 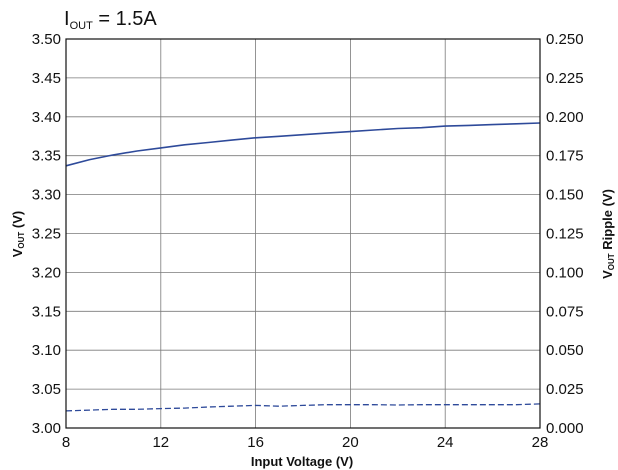 I want to click on y-right-tick-label: 0.050, so click(x=565, y=350).